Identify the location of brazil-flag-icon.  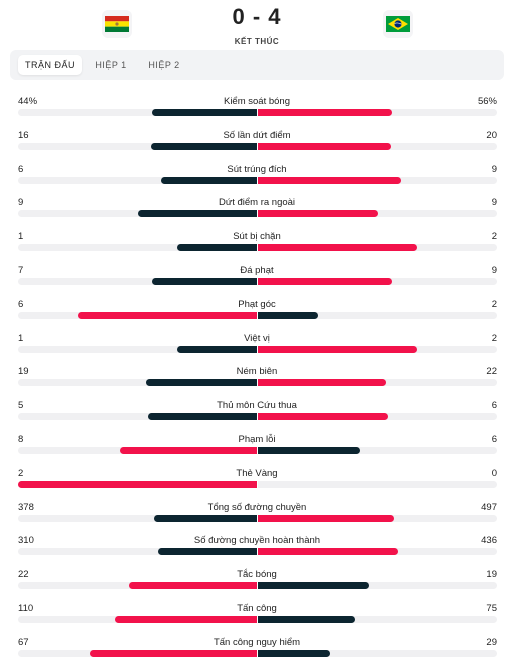
(398, 24).